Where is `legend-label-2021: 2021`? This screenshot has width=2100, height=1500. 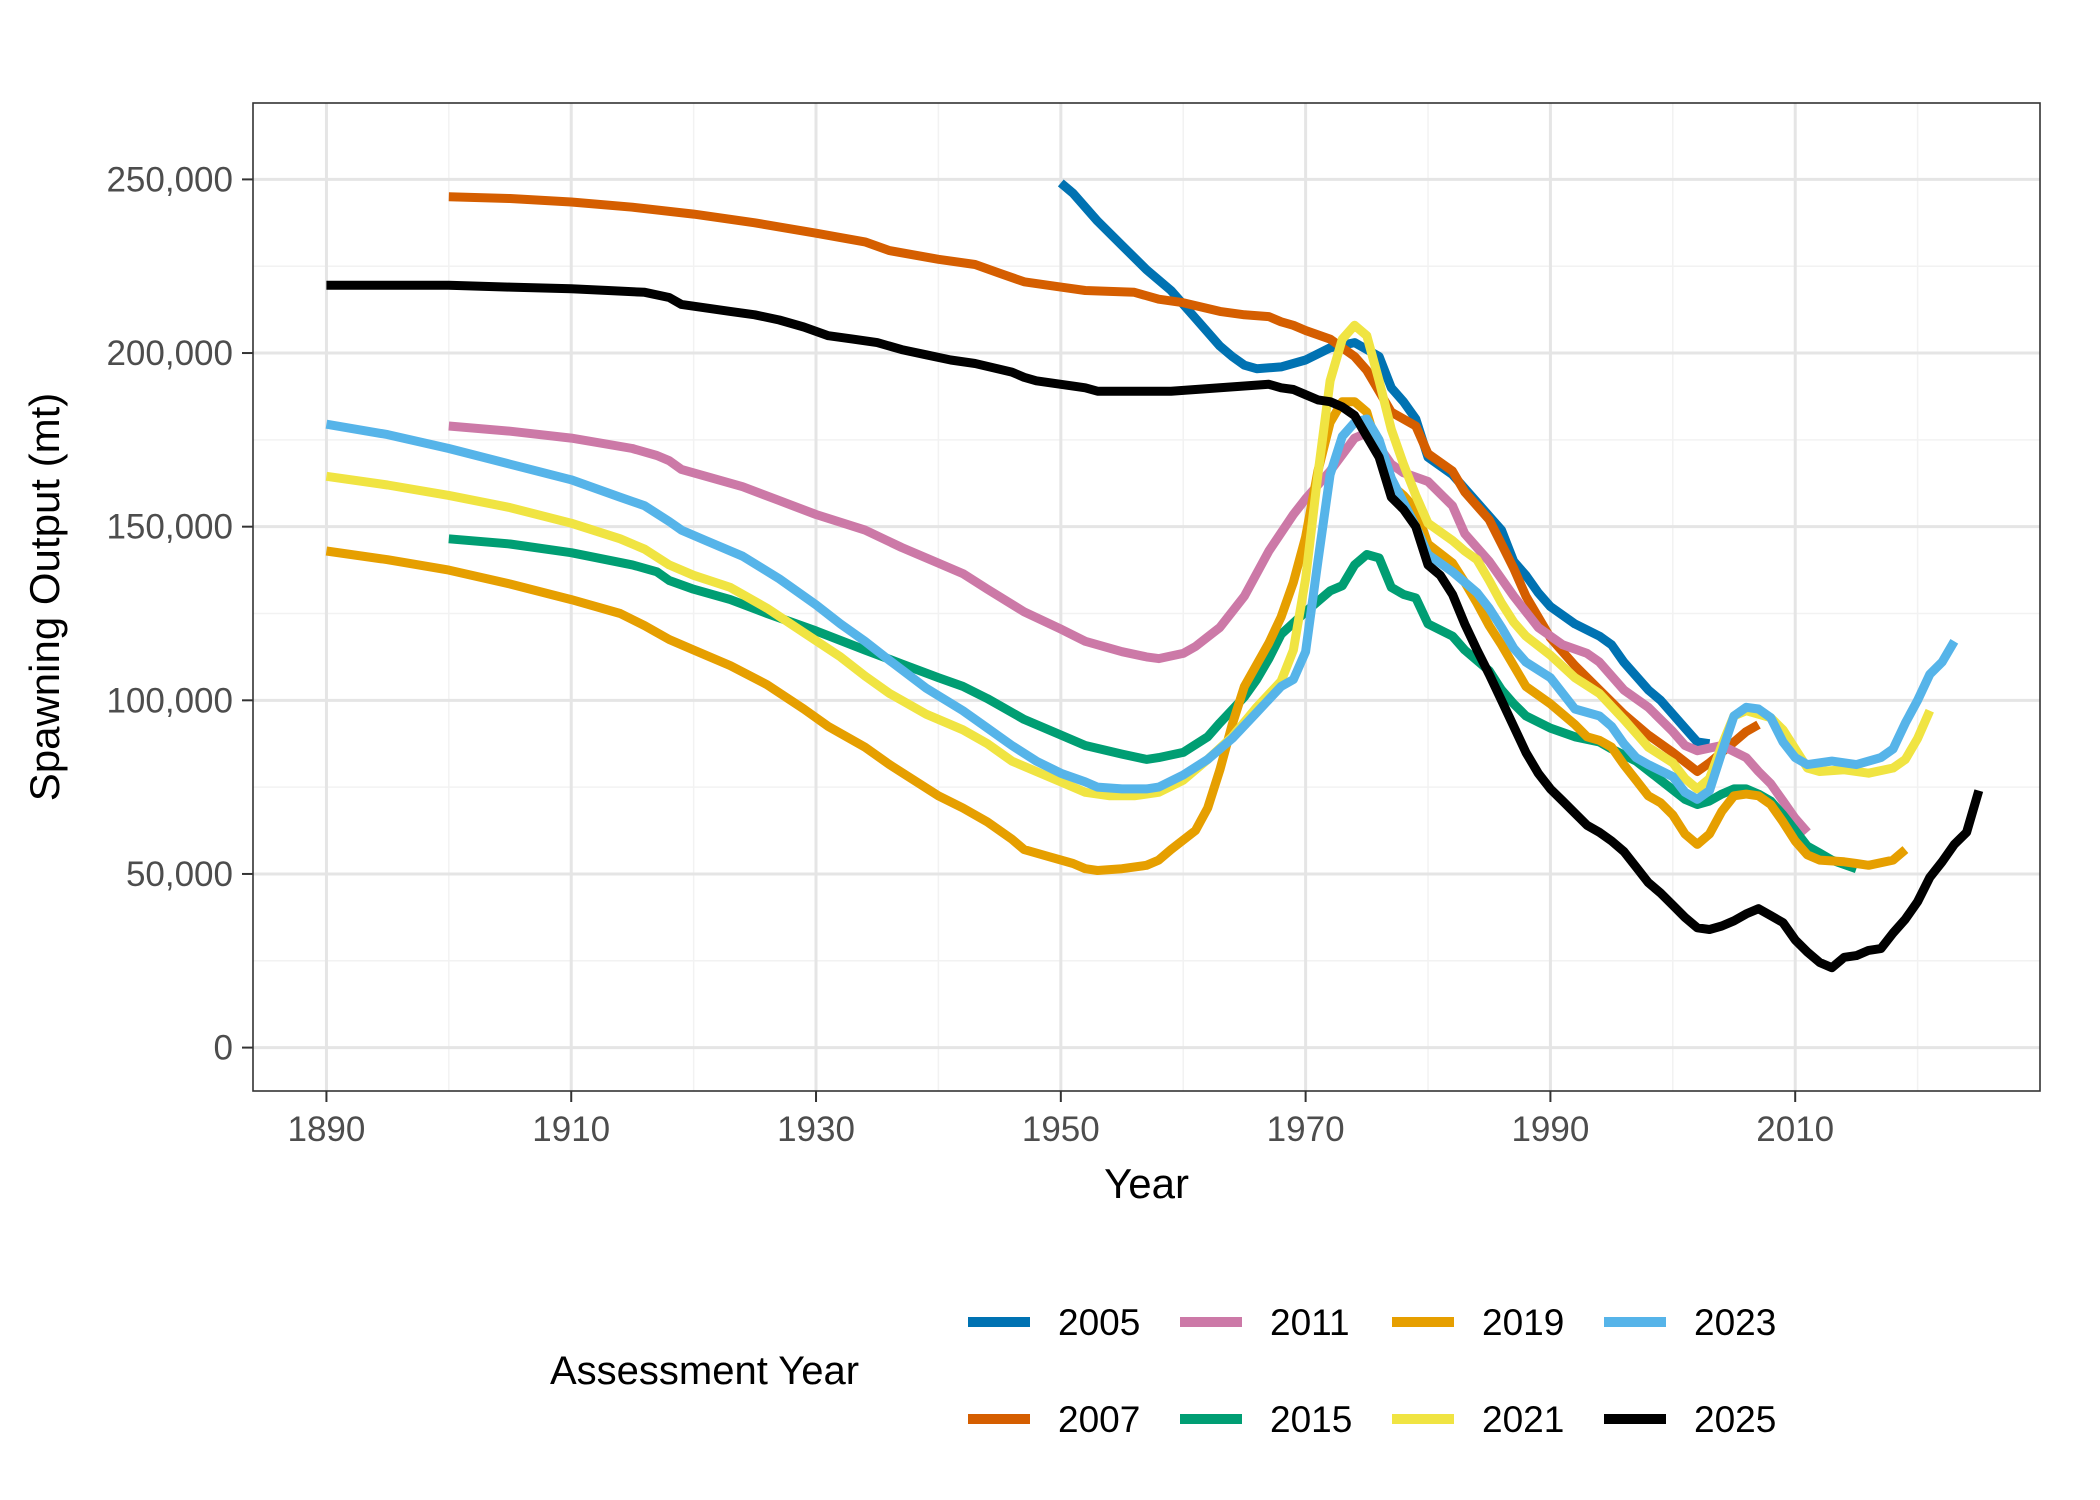 legend-label-2021: 2021 is located at coordinates (1523, 1419).